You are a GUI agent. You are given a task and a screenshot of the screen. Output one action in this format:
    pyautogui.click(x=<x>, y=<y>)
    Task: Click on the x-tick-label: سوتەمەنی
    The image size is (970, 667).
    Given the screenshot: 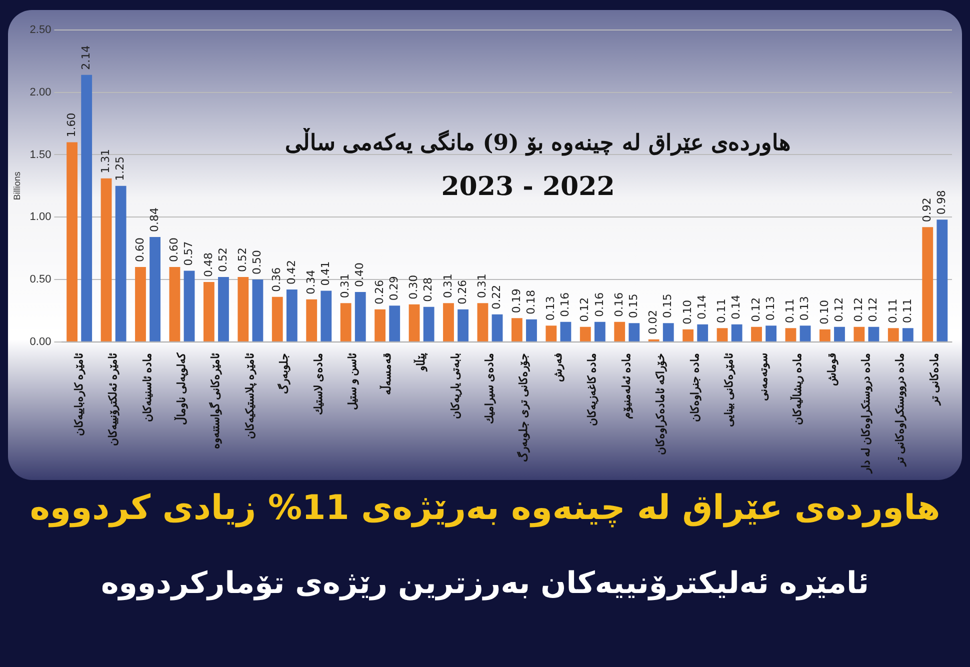 What is the action you would take?
    pyautogui.click(x=764, y=376)
    